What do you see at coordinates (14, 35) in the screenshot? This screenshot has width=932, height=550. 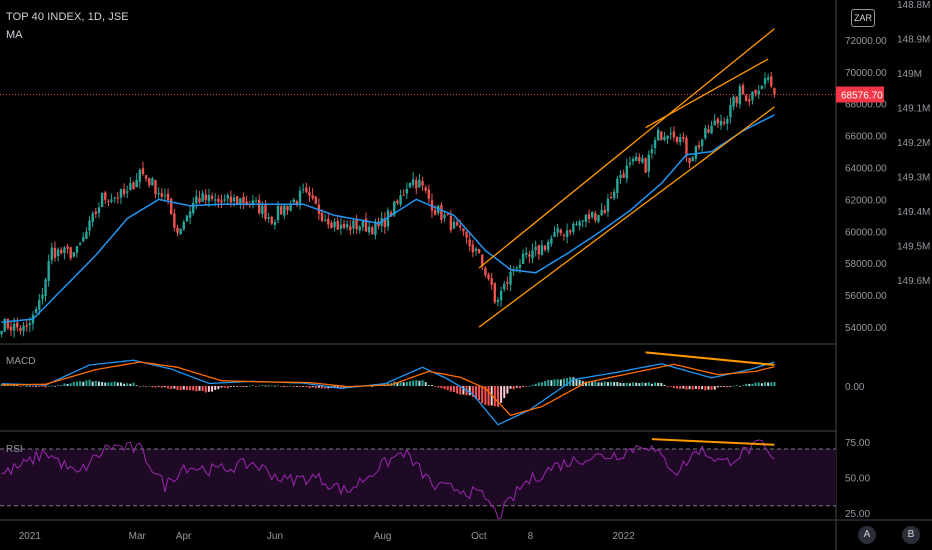 I see `indicator-label: MA` at bounding box center [14, 35].